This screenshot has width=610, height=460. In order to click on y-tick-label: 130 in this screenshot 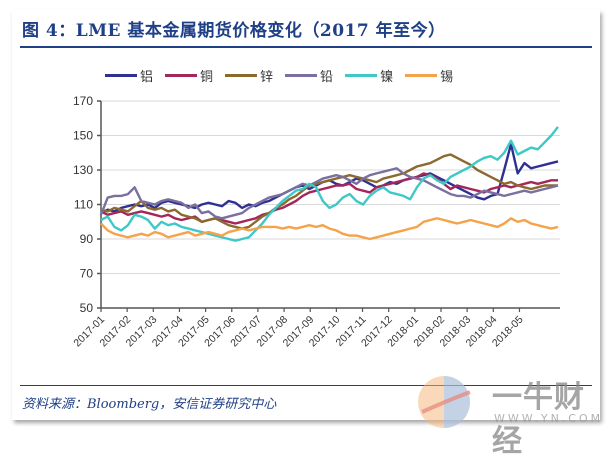, I will do `click(83, 170)`.